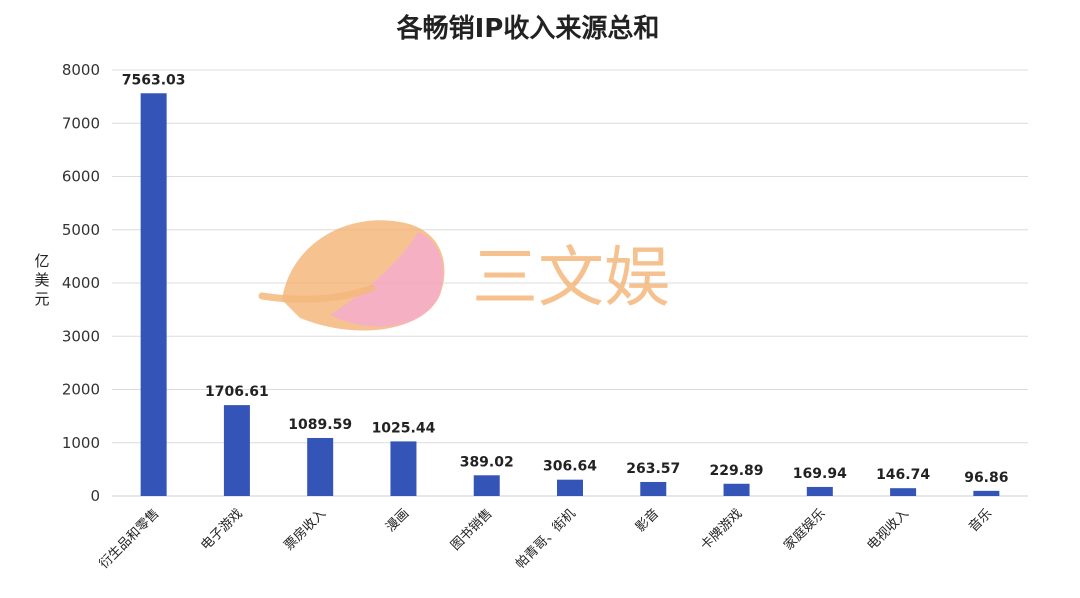  I want to click on y-axis-label-char: 美, so click(41, 280).